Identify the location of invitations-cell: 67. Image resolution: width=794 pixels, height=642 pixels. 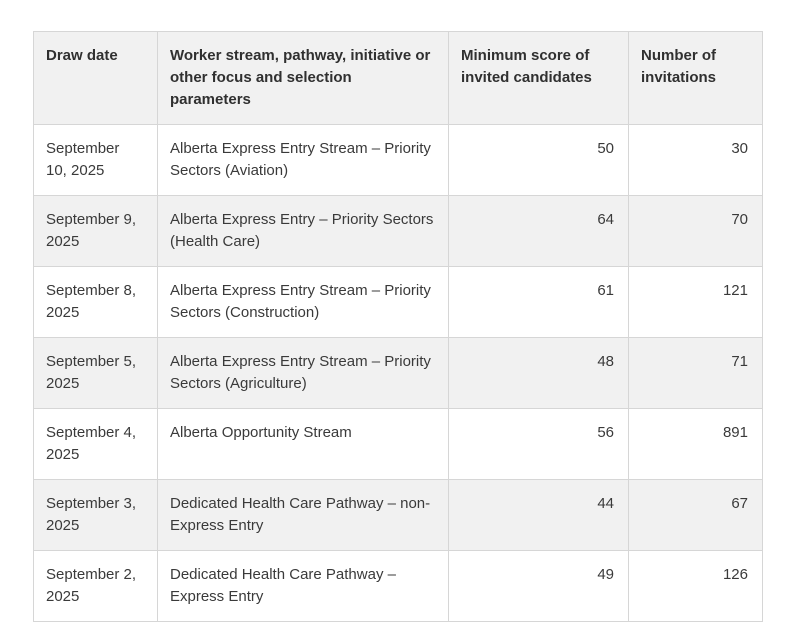
(695, 515).